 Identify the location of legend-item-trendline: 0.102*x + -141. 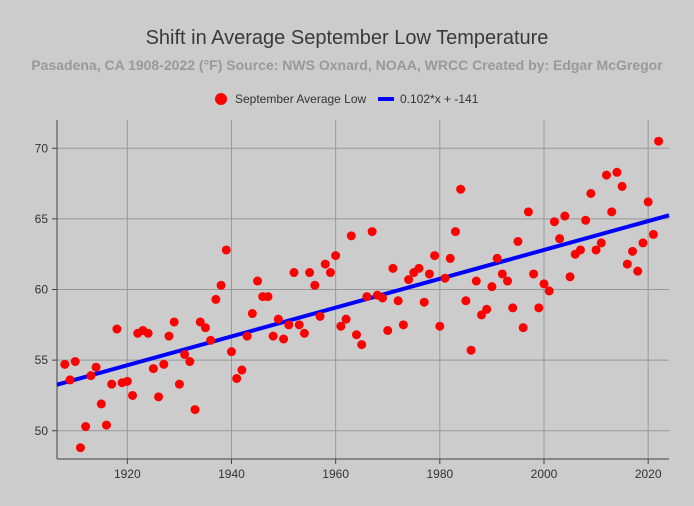
(428, 99).